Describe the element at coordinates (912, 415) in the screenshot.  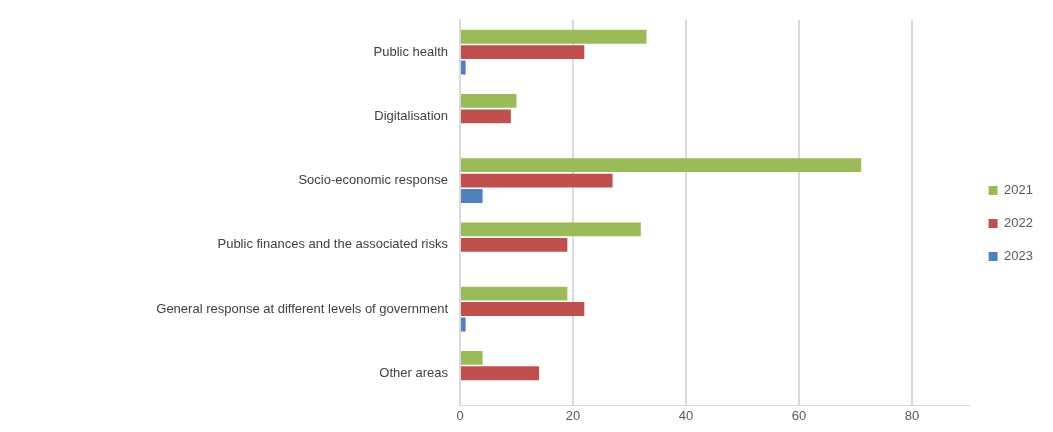
I see `x-tick-label: 80` at that location.